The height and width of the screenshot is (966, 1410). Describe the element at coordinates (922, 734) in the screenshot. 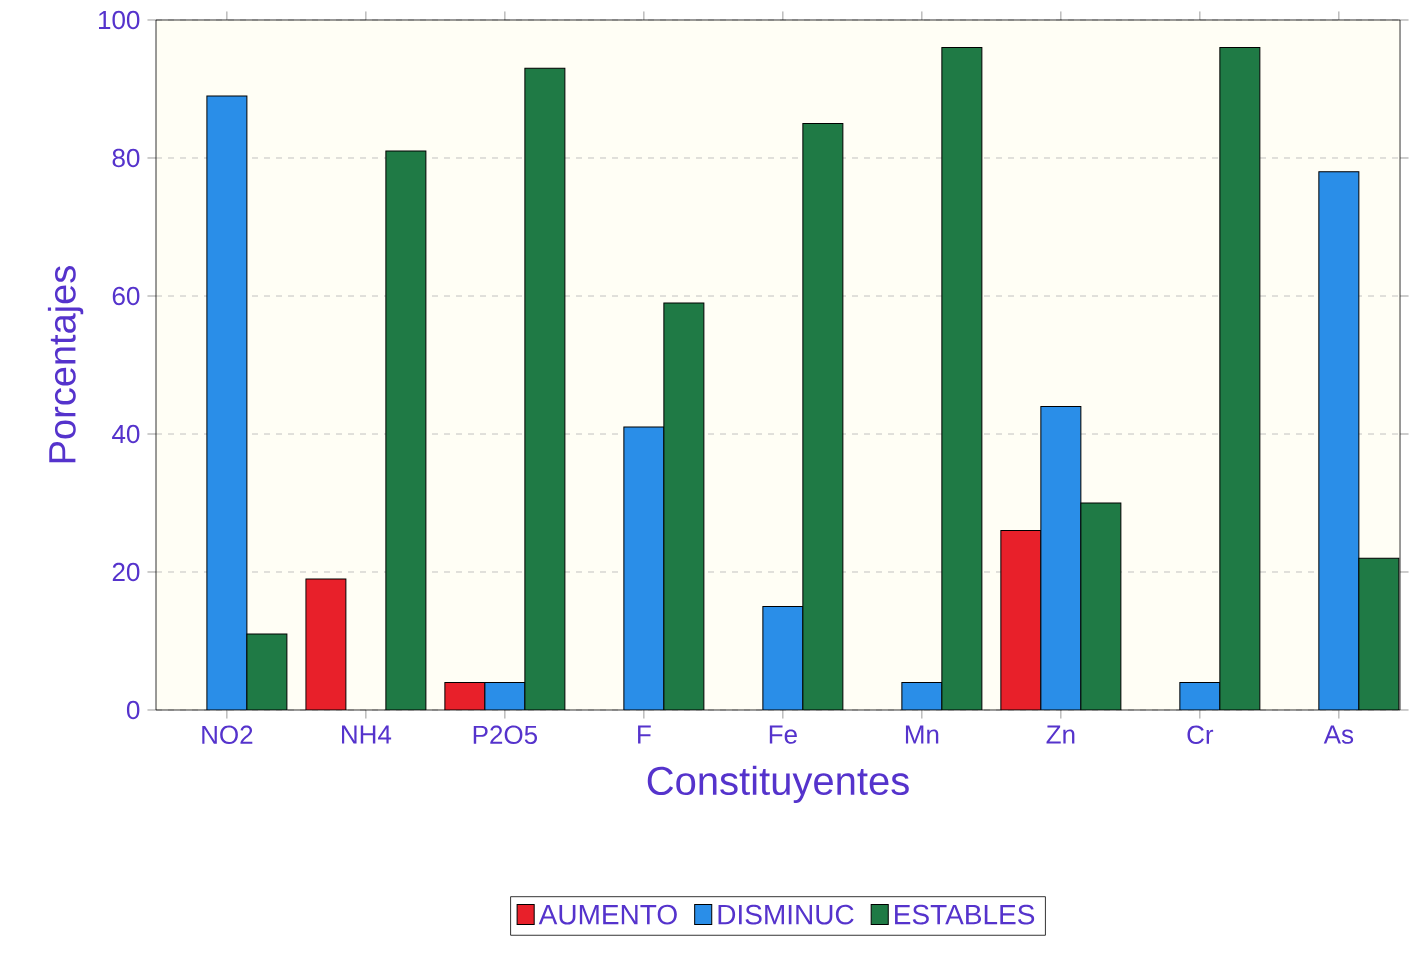

I see `x-tick-label: Mn` at that location.